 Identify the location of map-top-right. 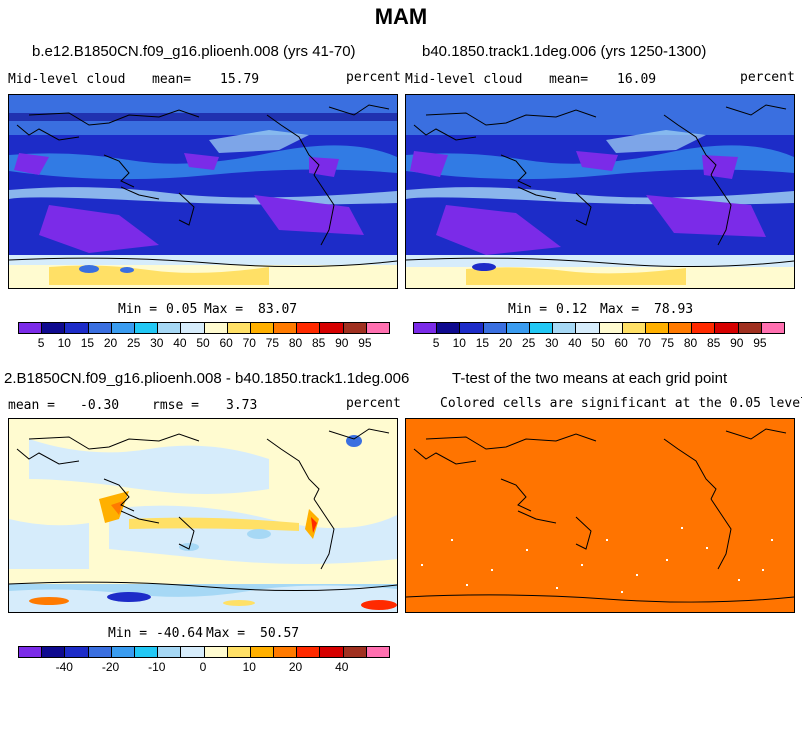
(600, 191).